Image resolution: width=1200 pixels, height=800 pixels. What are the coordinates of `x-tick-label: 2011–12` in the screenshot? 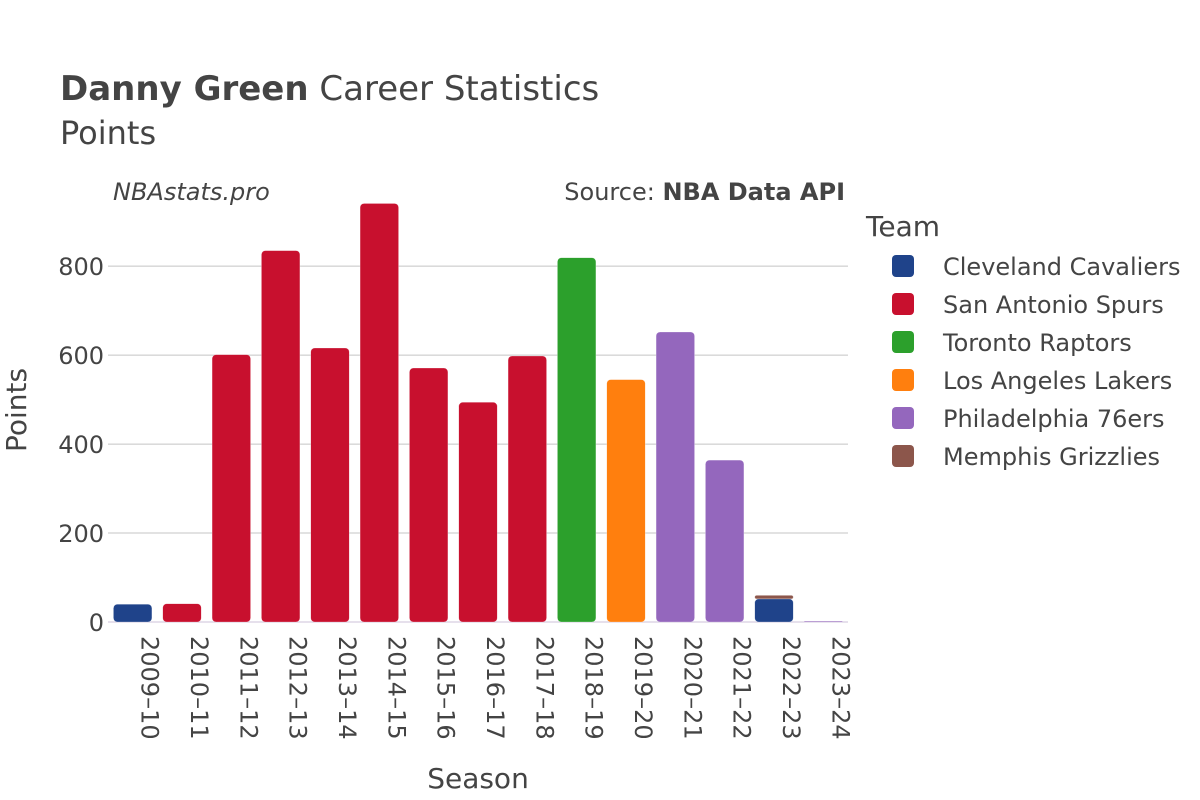 It's located at (248, 688).